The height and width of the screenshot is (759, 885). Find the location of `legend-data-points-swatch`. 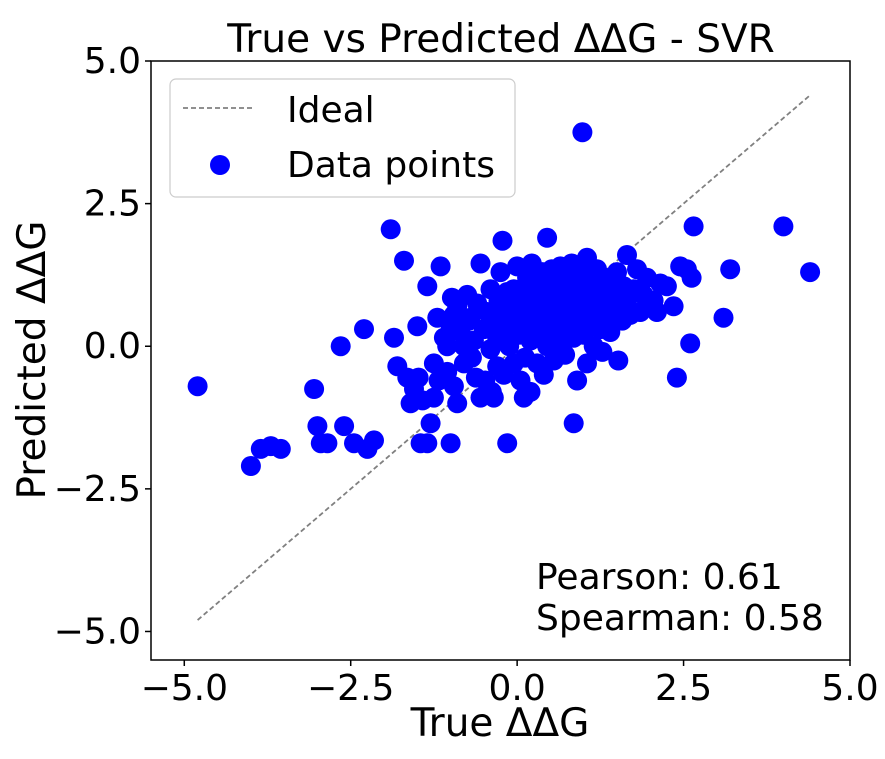

legend-data-points-swatch is located at coordinates (220, 165).